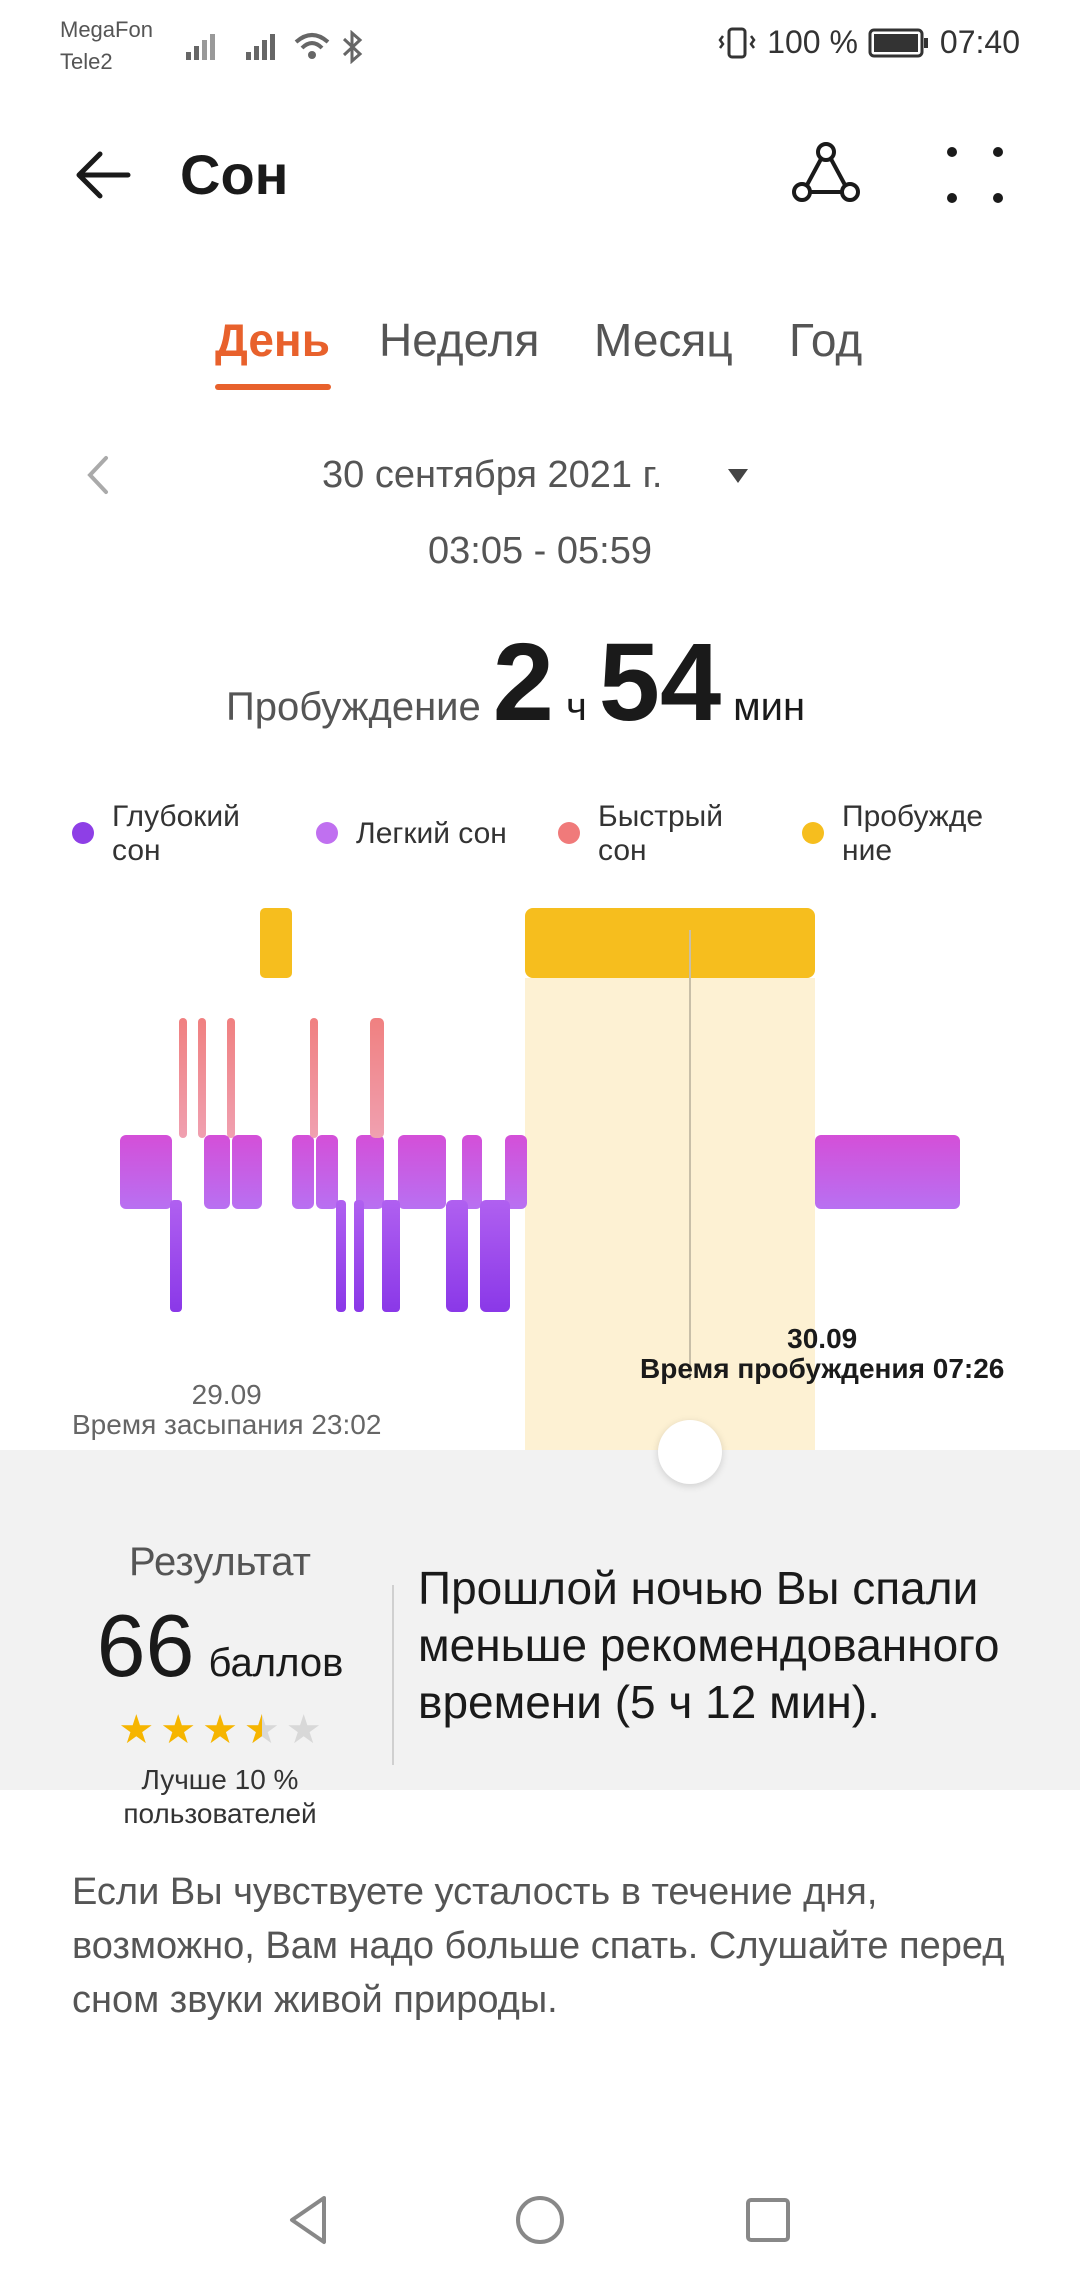 This screenshot has width=1080, height=2280. I want to click on tab-month: Месяц, so click(663, 340).